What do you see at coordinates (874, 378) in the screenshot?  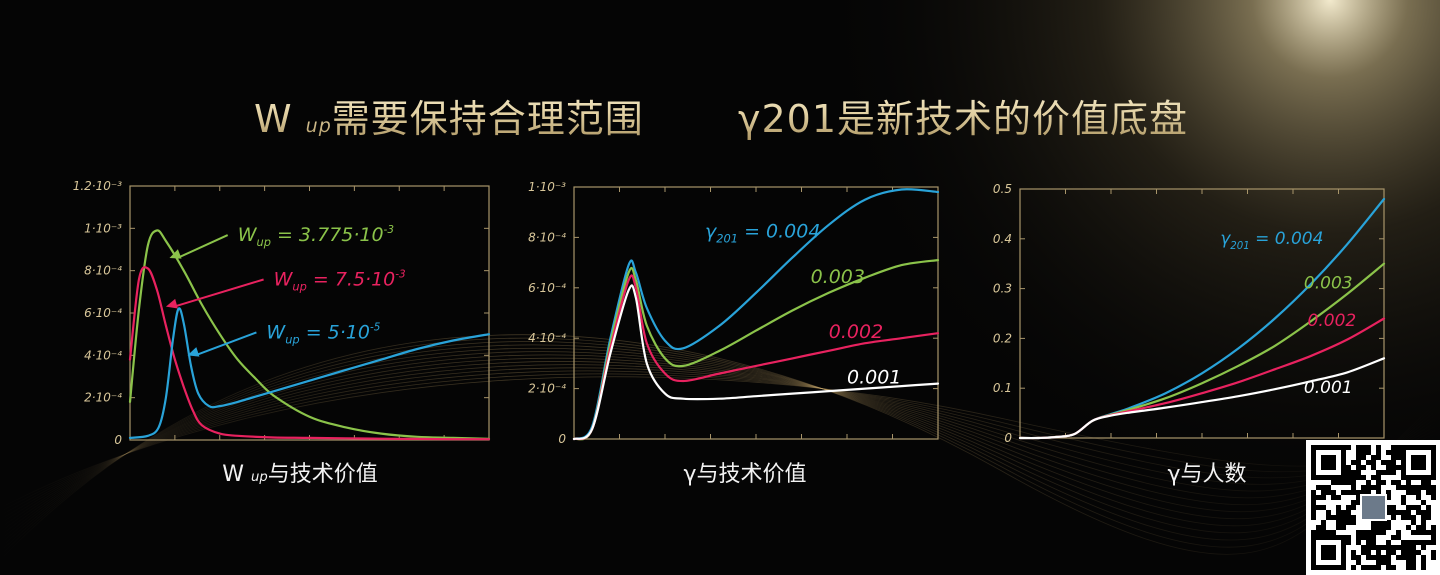 I see `chart-2-series-4-label: 0.001` at bounding box center [874, 378].